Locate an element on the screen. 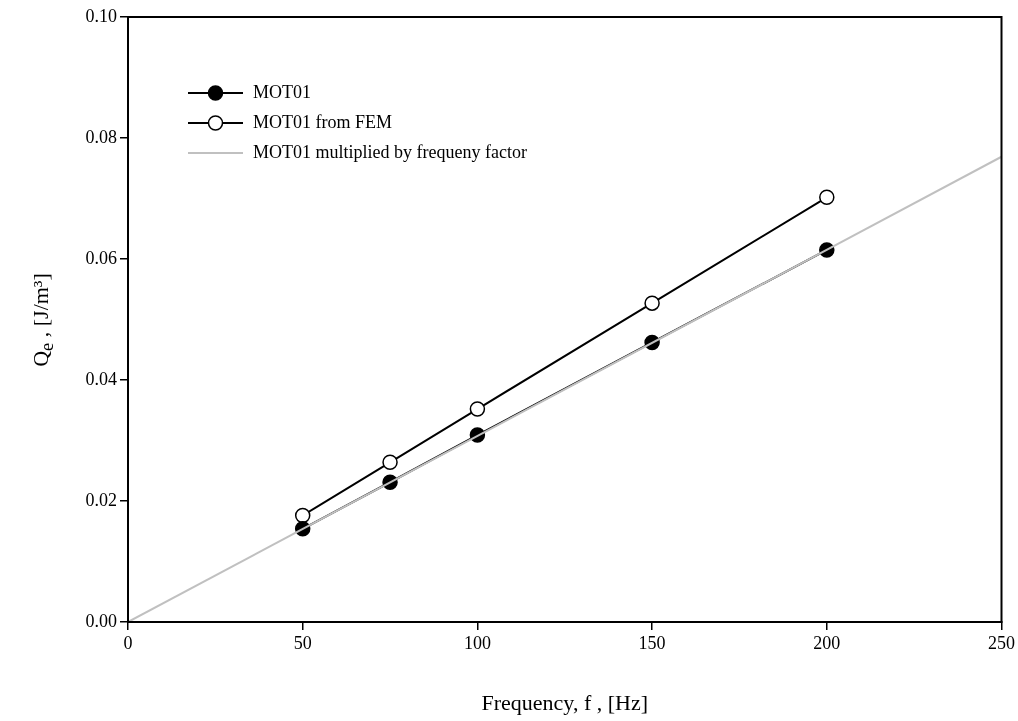  legend-label: MOT01 is located at coordinates (282, 91).